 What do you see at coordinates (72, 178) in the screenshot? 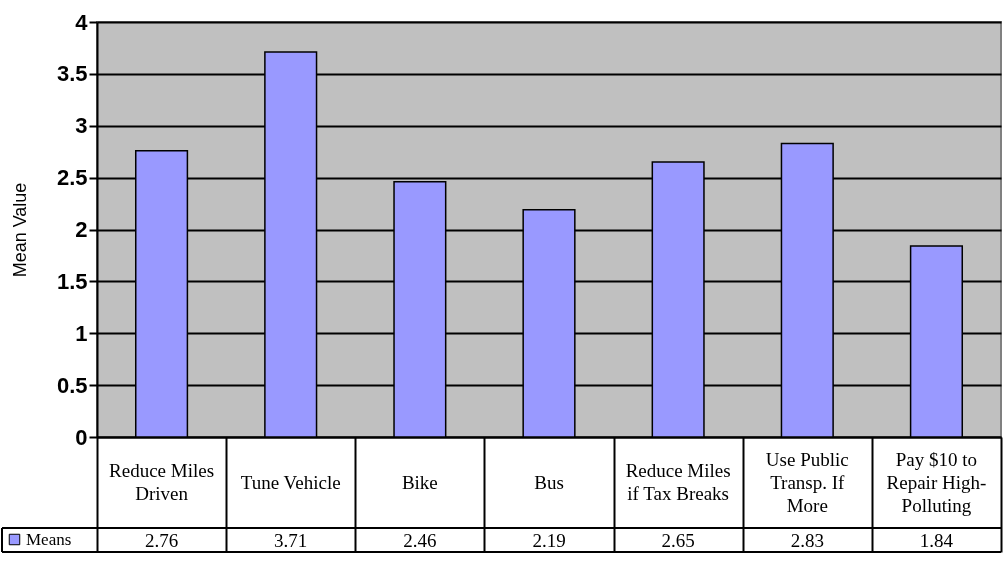
I see `y-tick-label: 2.5` at bounding box center [72, 178].